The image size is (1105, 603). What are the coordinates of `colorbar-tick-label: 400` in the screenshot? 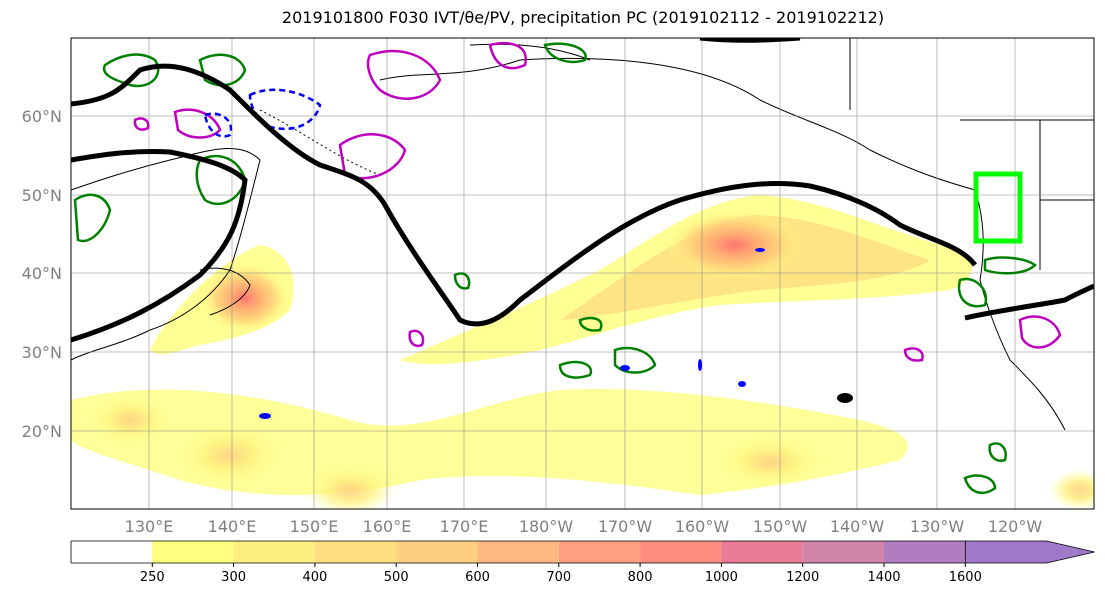 It's located at (314, 577).